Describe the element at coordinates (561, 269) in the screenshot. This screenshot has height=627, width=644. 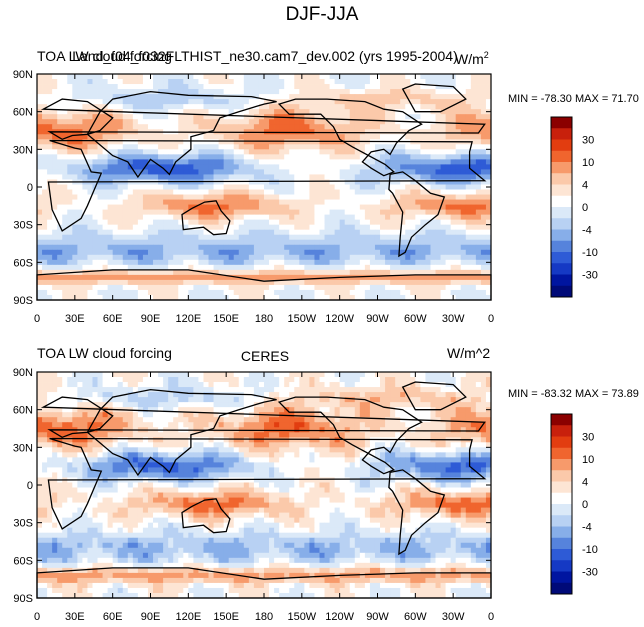
I see `colorbar-swatch` at that location.